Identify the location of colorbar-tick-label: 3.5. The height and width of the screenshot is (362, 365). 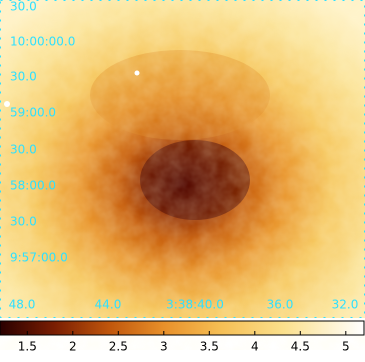
(209, 347).